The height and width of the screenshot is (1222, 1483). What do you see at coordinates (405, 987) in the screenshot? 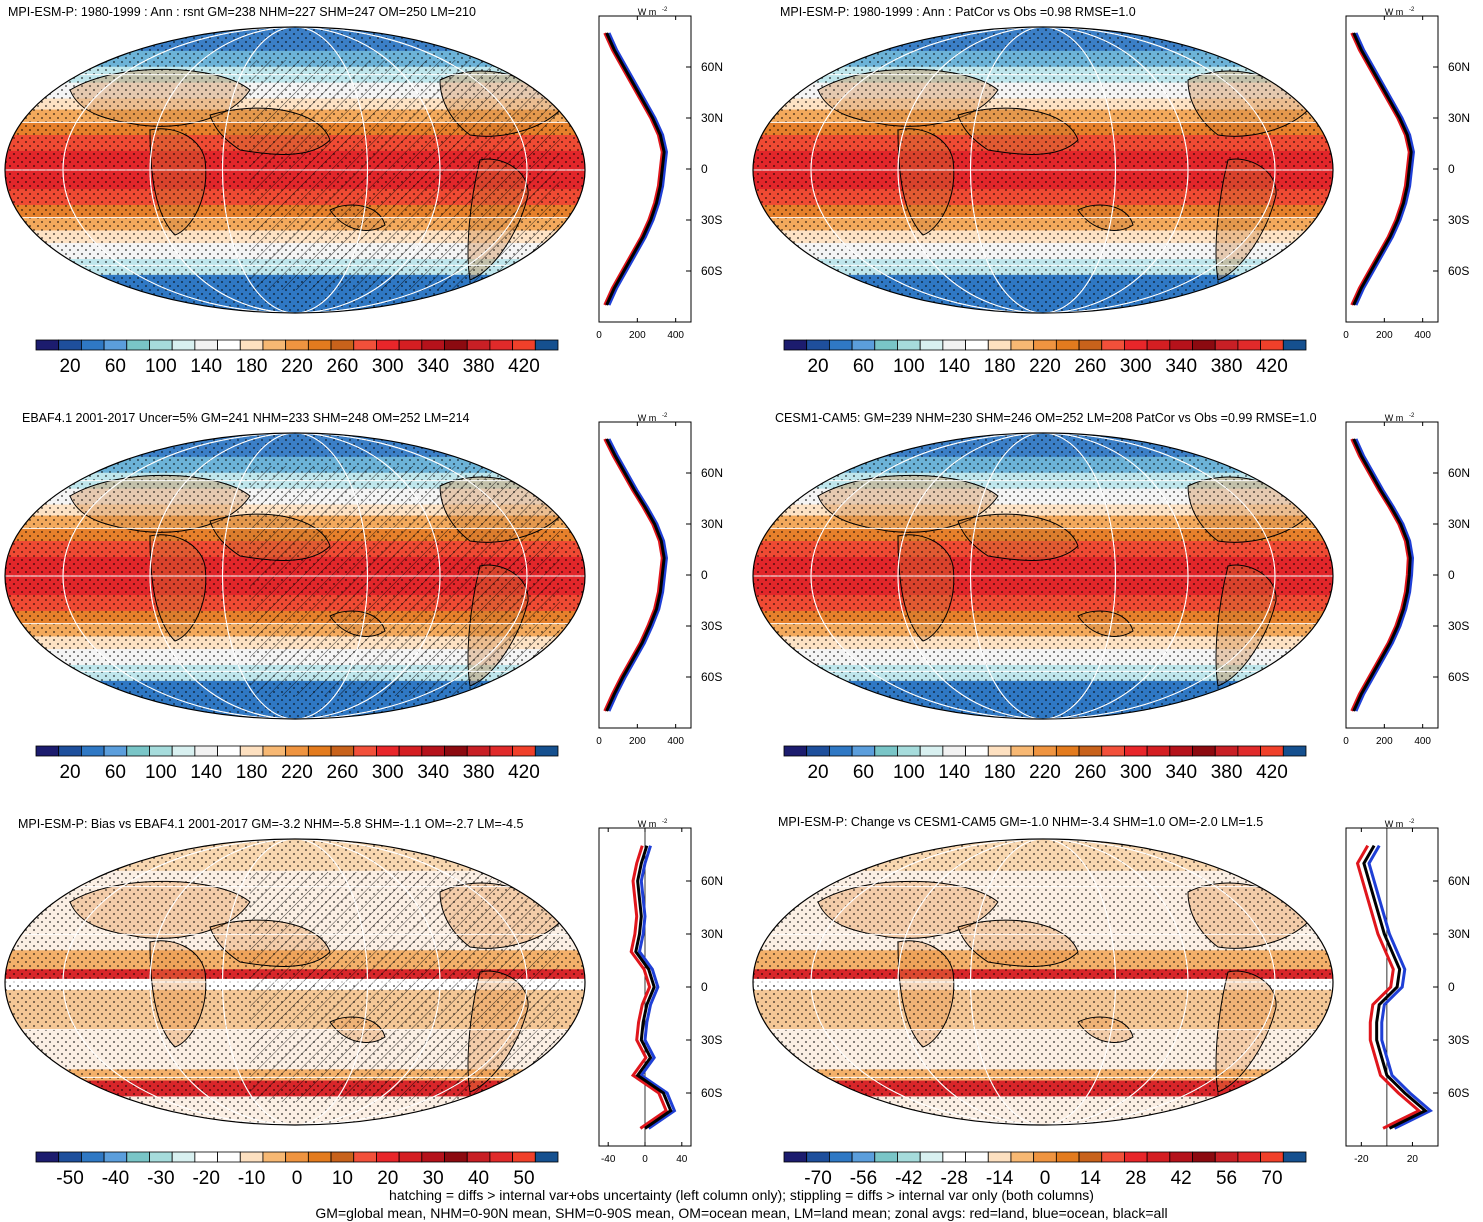
I see `hatching` at bounding box center [405, 987].